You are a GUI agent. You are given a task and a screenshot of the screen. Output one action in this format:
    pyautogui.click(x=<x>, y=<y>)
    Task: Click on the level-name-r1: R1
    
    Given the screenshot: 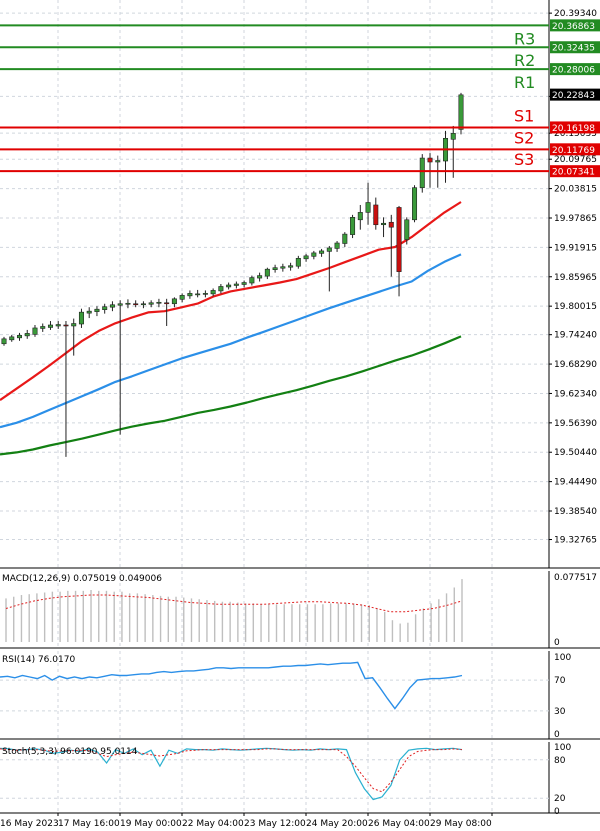 What is the action you would take?
    pyautogui.click(x=524, y=82)
    